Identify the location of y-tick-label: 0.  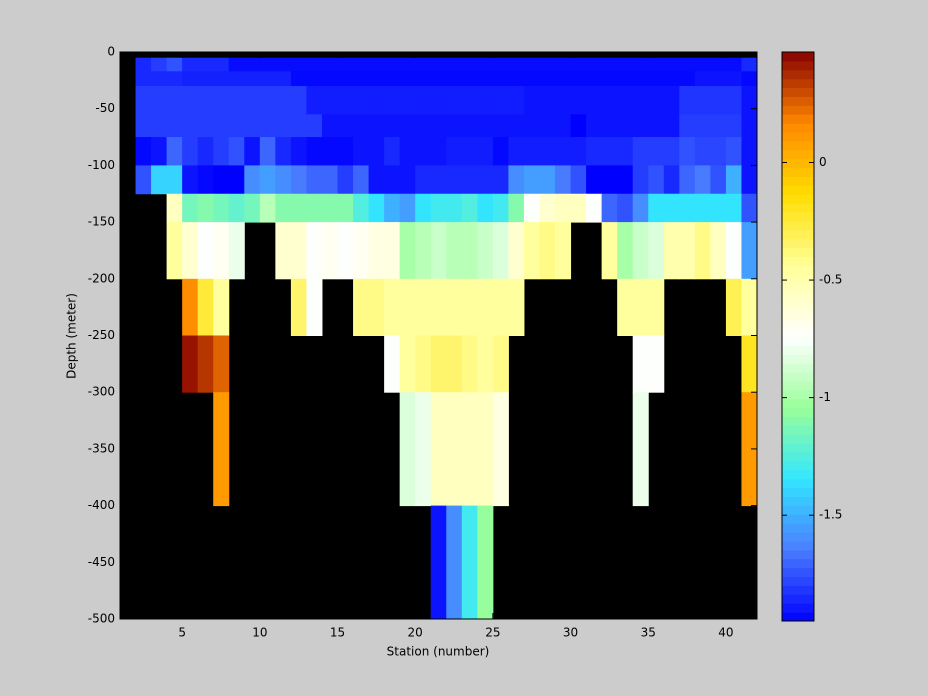
(111, 52).